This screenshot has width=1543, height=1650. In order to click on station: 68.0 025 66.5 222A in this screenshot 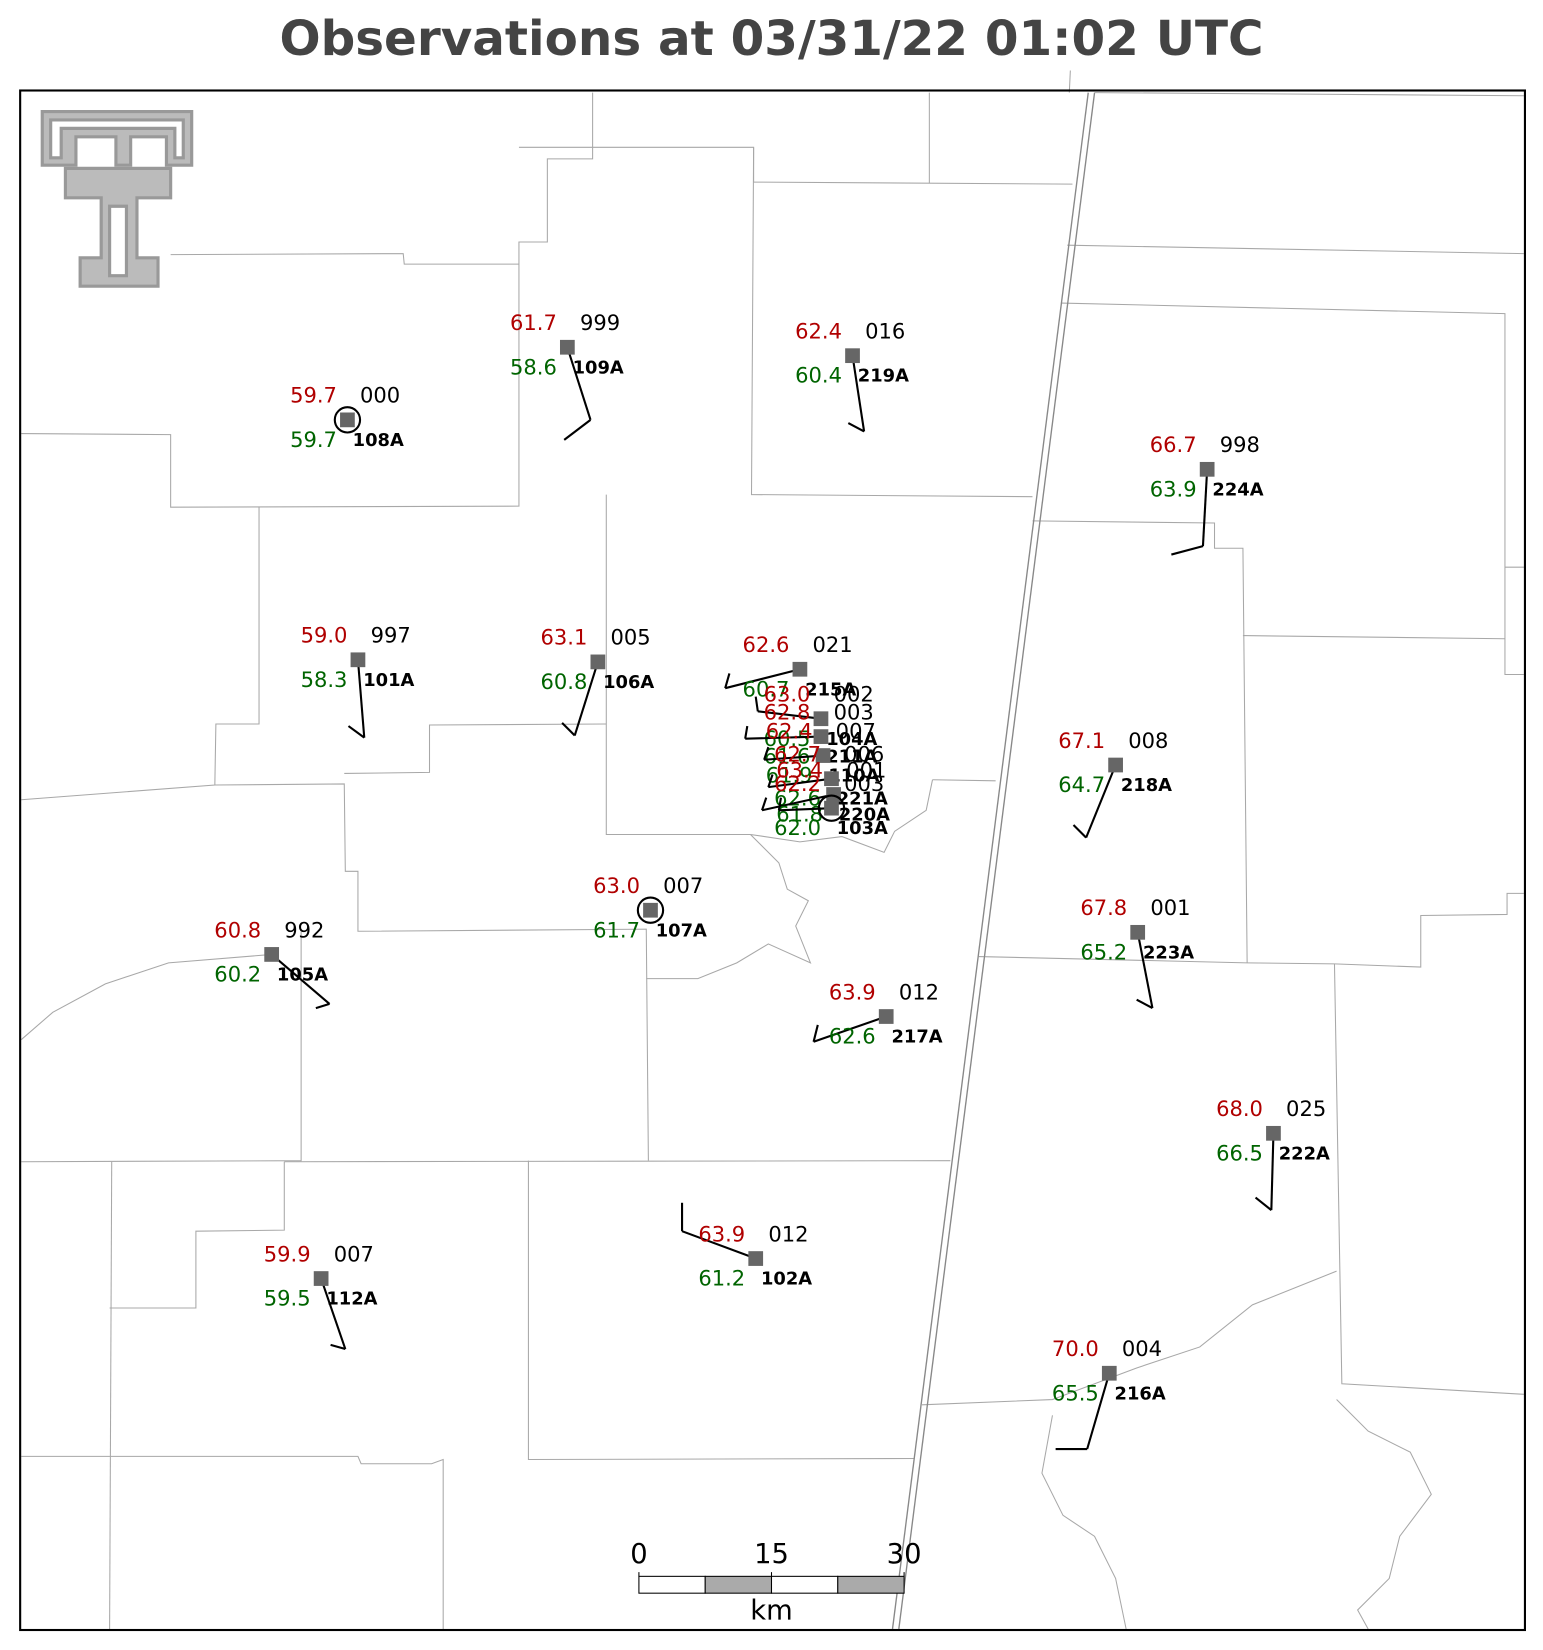, I will do `click(1273, 1153)`.